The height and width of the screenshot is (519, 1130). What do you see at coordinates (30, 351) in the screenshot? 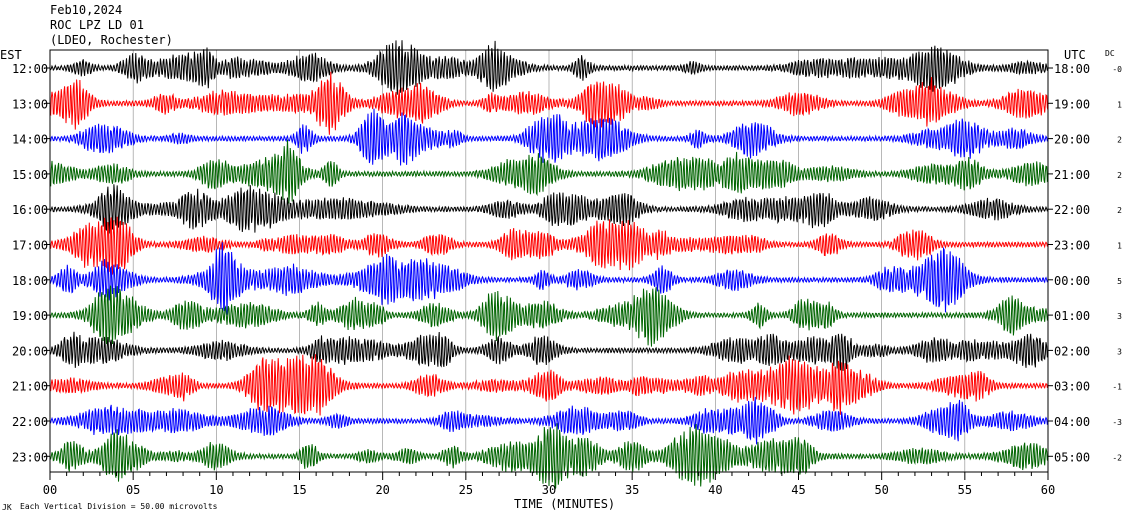
I see `est-hour-label: 20:00` at bounding box center [30, 351].